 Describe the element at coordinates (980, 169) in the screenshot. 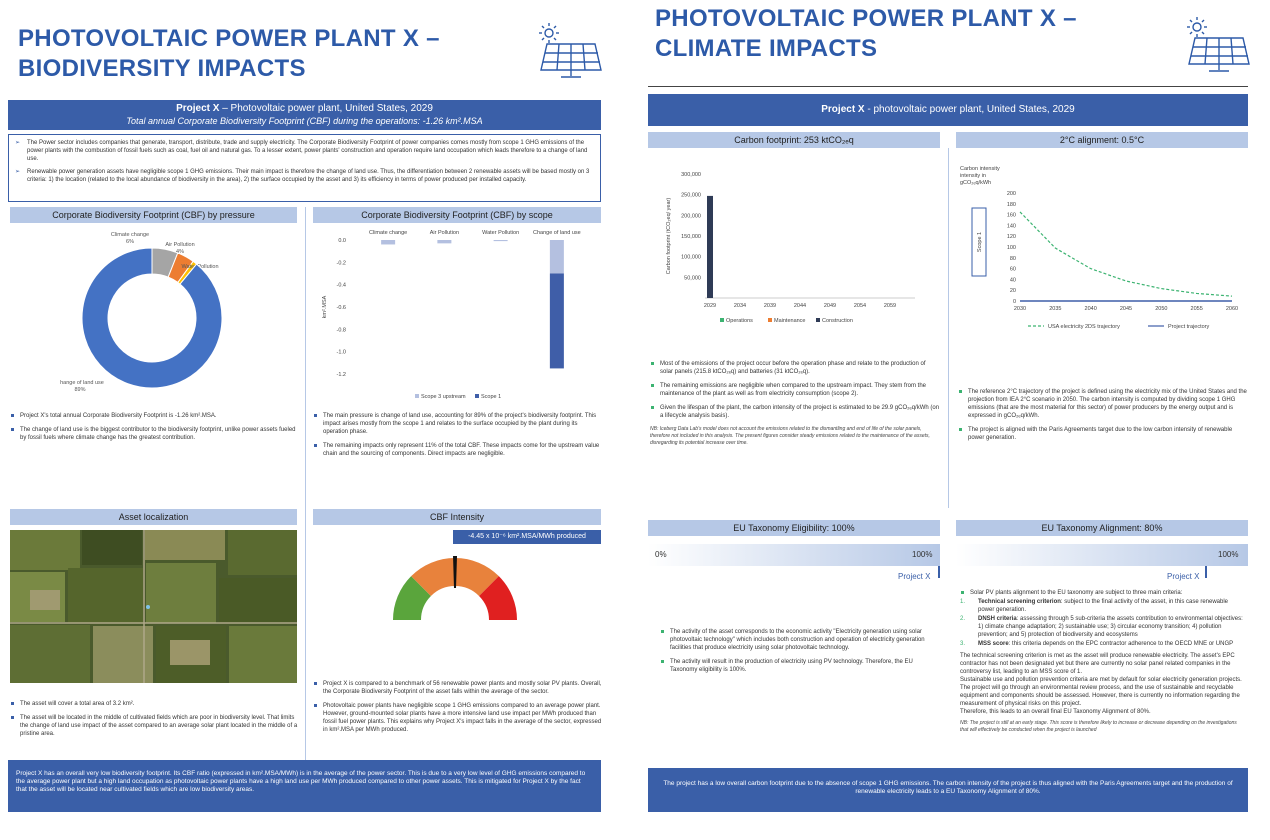

I see `y-axis-label: Carbon intensity` at that location.